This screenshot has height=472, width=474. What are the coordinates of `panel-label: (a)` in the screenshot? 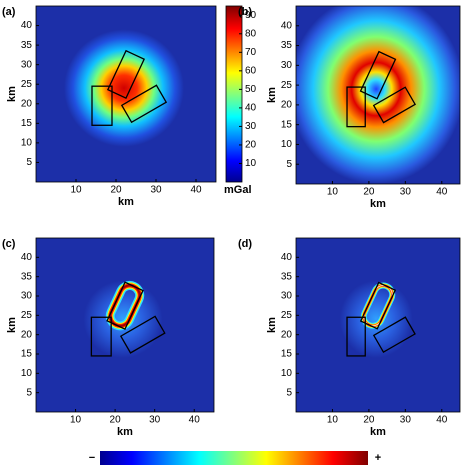 It's located at (9, 12).